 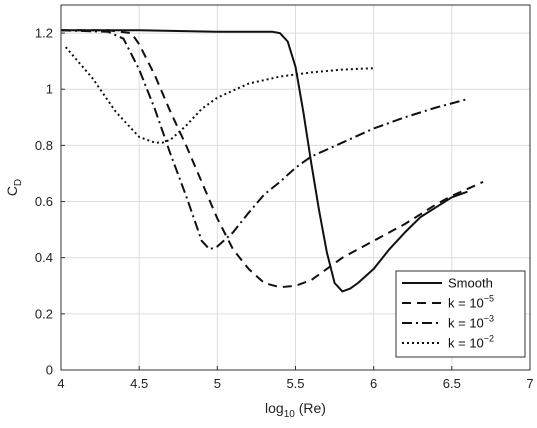 What do you see at coordinates (295, 383) in the screenshot?
I see `x-tick-label: 5.5` at bounding box center [295, 383].